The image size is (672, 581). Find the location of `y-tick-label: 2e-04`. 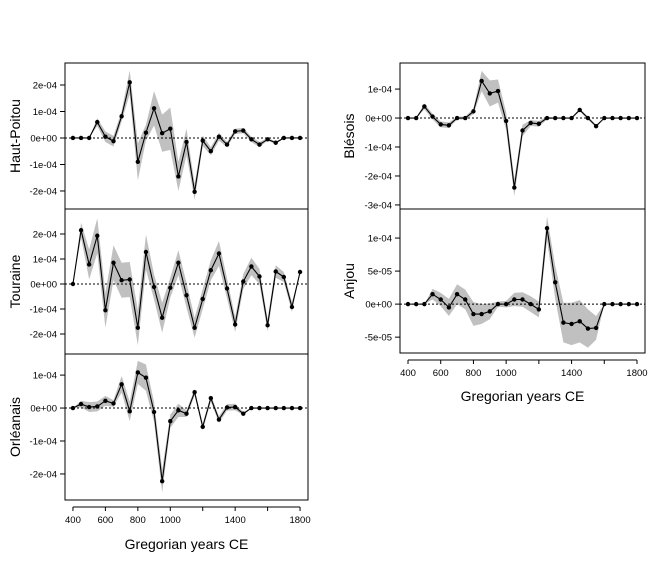

y-tick-label: 2e-04 is located at coordinates (45, 235).